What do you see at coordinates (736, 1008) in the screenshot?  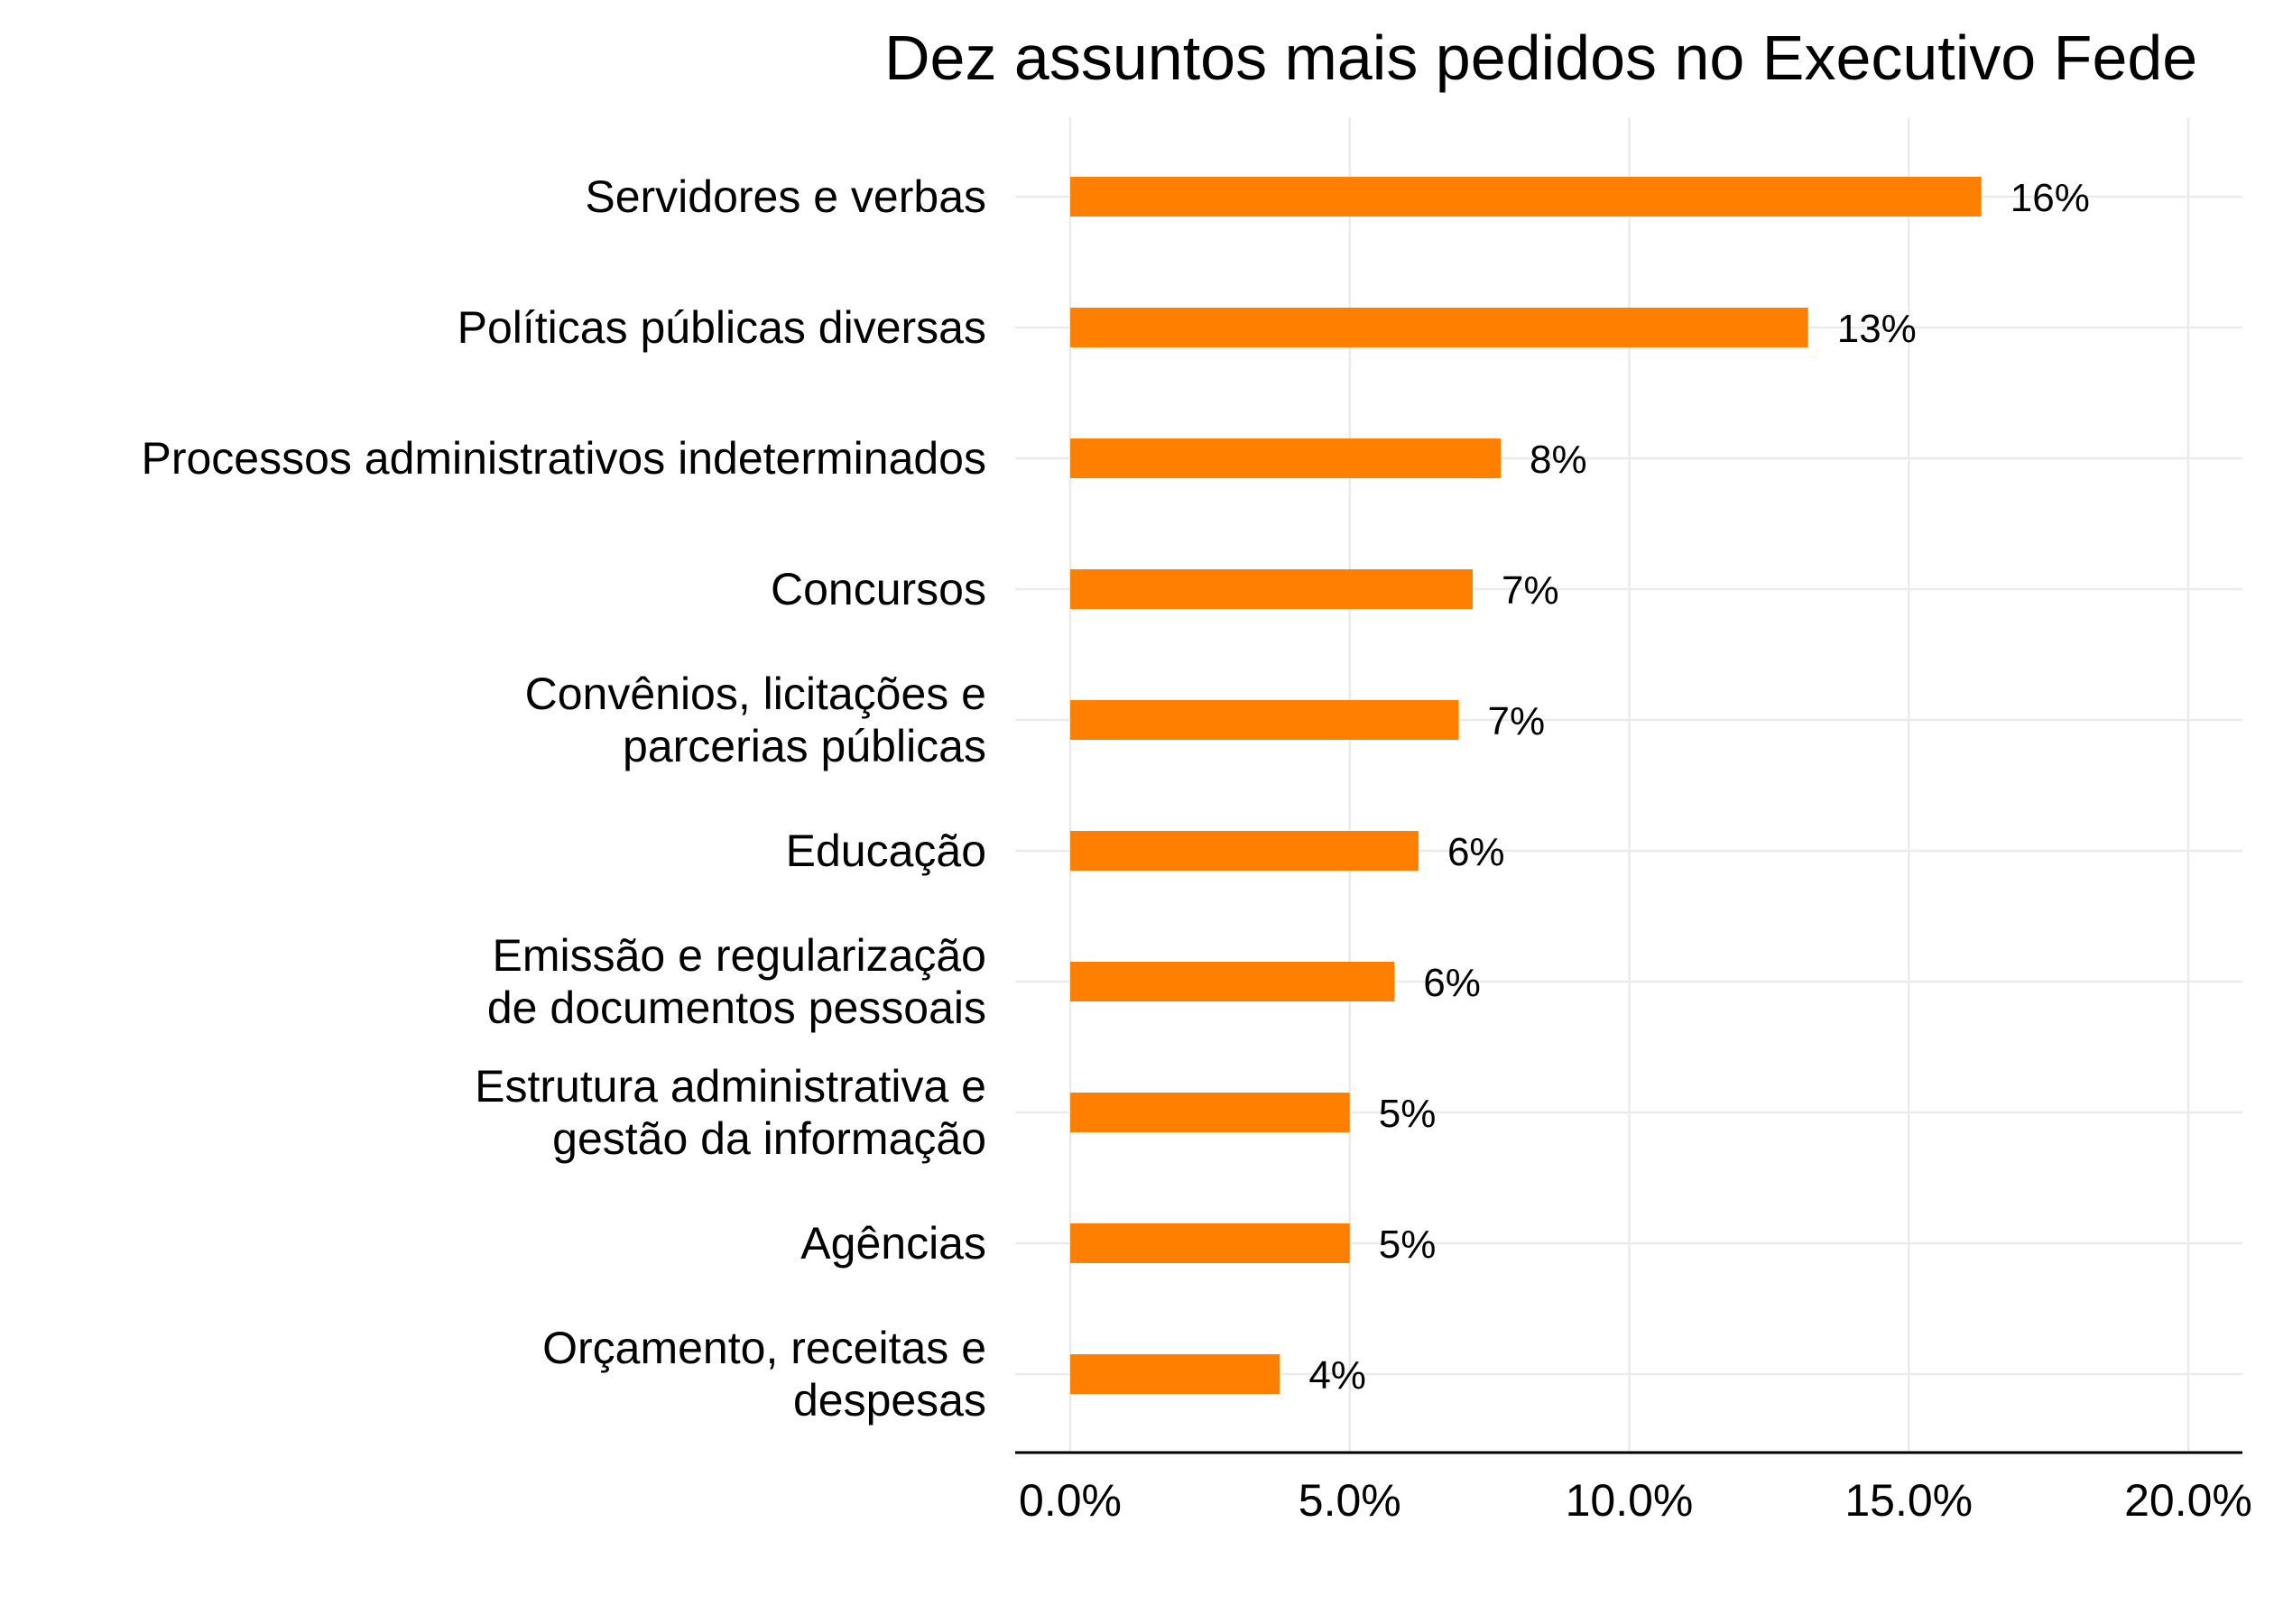 I see `category-label-line: de documentos pessoais` at bounding box center [736, 1008].